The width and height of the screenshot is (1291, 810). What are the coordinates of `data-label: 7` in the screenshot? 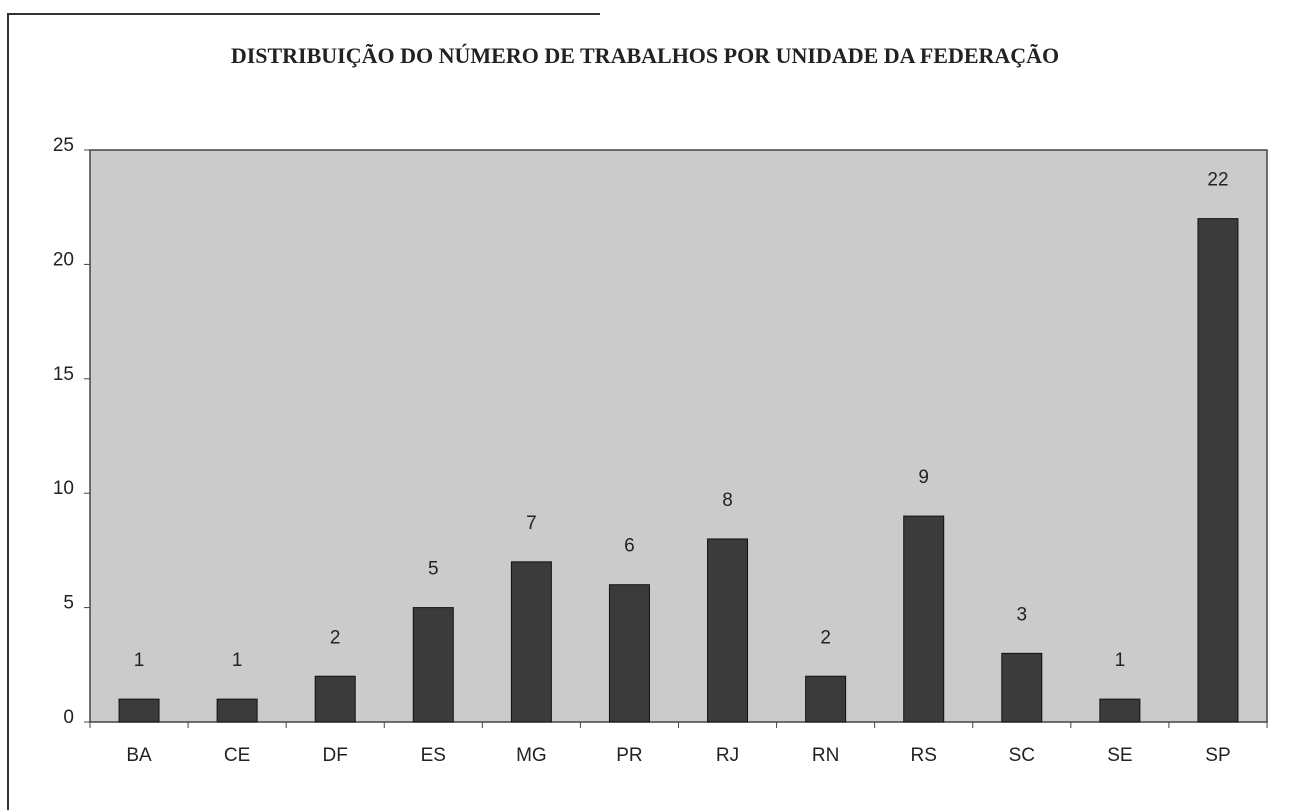 It's located at (531, 523).